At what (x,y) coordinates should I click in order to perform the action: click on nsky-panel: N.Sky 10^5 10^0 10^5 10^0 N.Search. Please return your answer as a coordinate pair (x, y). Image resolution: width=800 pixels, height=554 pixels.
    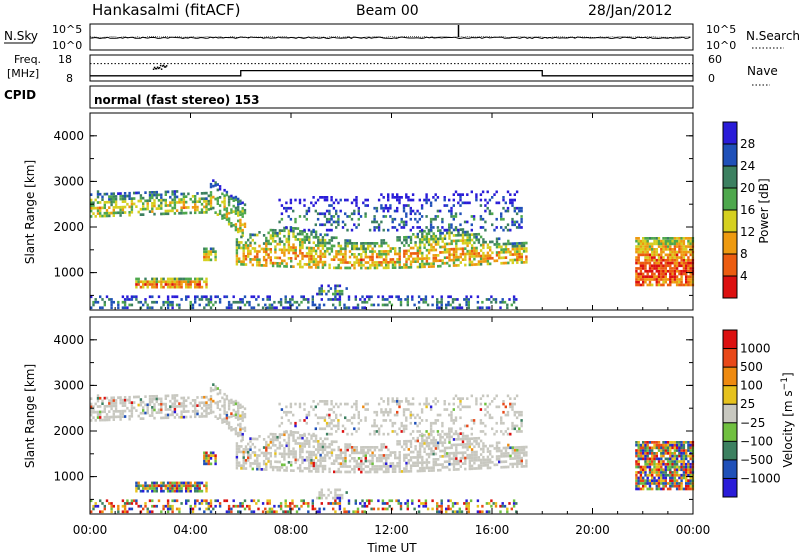
    Looking at the image, I should click on (402, 37).